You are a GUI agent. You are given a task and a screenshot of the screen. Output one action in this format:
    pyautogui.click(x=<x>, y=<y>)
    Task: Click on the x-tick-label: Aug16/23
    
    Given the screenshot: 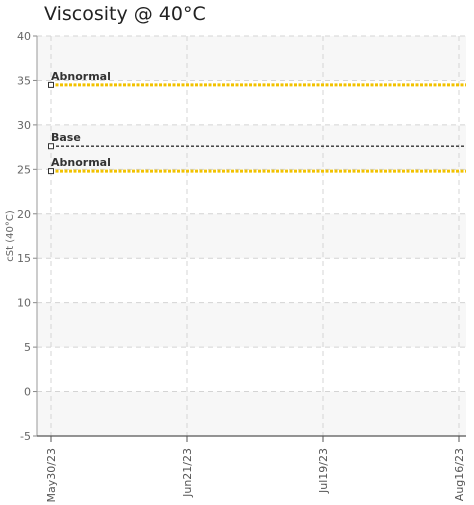 What is the action you would take?
    pyautogui.click(x=459, y=474)
    